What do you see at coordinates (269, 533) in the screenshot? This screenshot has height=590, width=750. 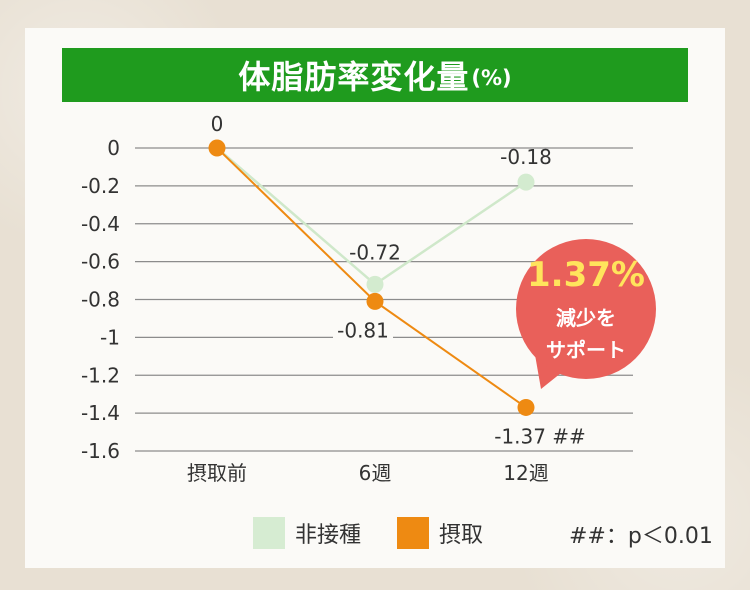 I see `legend-swatch-placebo` at bounding box center [269, 533].